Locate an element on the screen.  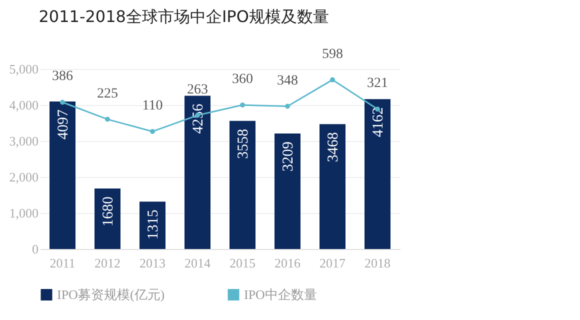
data-label: 598 is located at coordinates (332, 54).